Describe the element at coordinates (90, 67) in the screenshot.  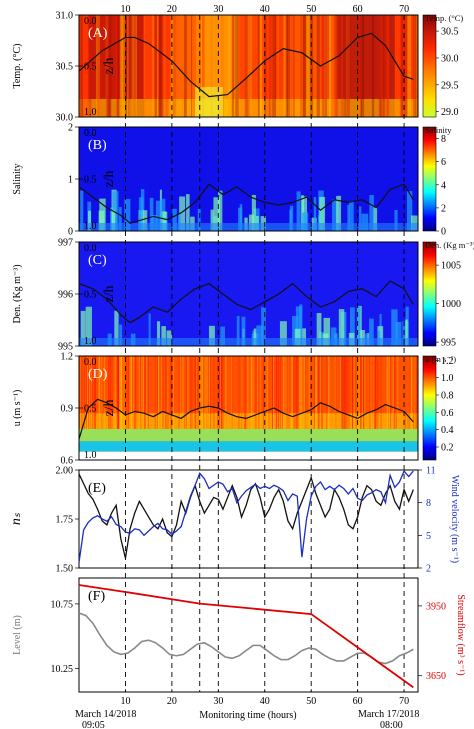
I see `inner-tick-label: 0.5` at that location.